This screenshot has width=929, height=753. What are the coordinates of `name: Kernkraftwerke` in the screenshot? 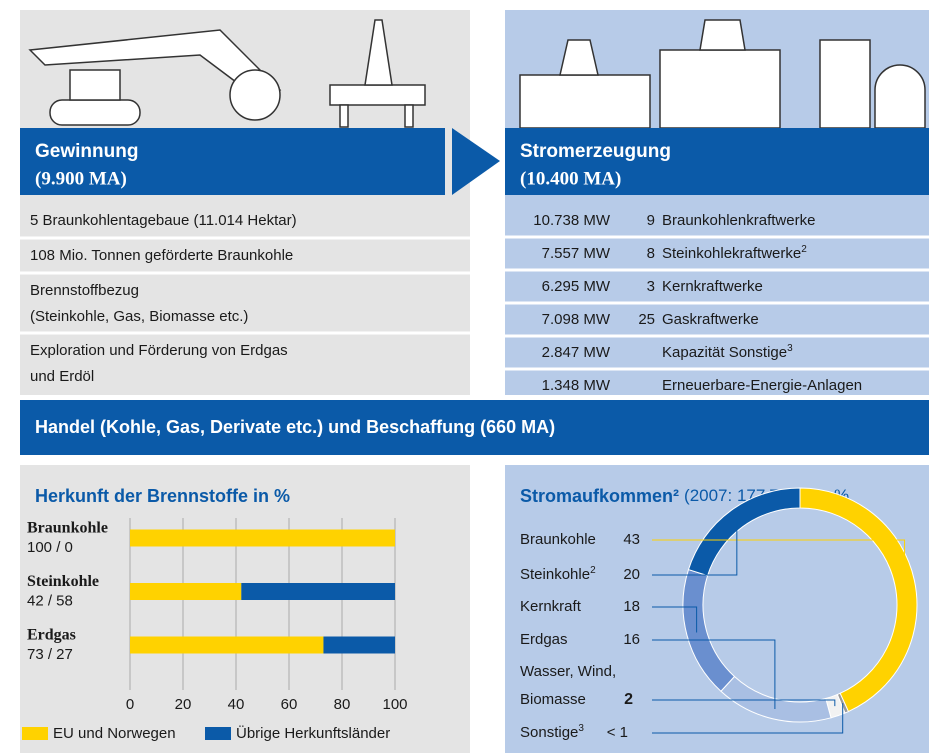 It's located at (712, 286).